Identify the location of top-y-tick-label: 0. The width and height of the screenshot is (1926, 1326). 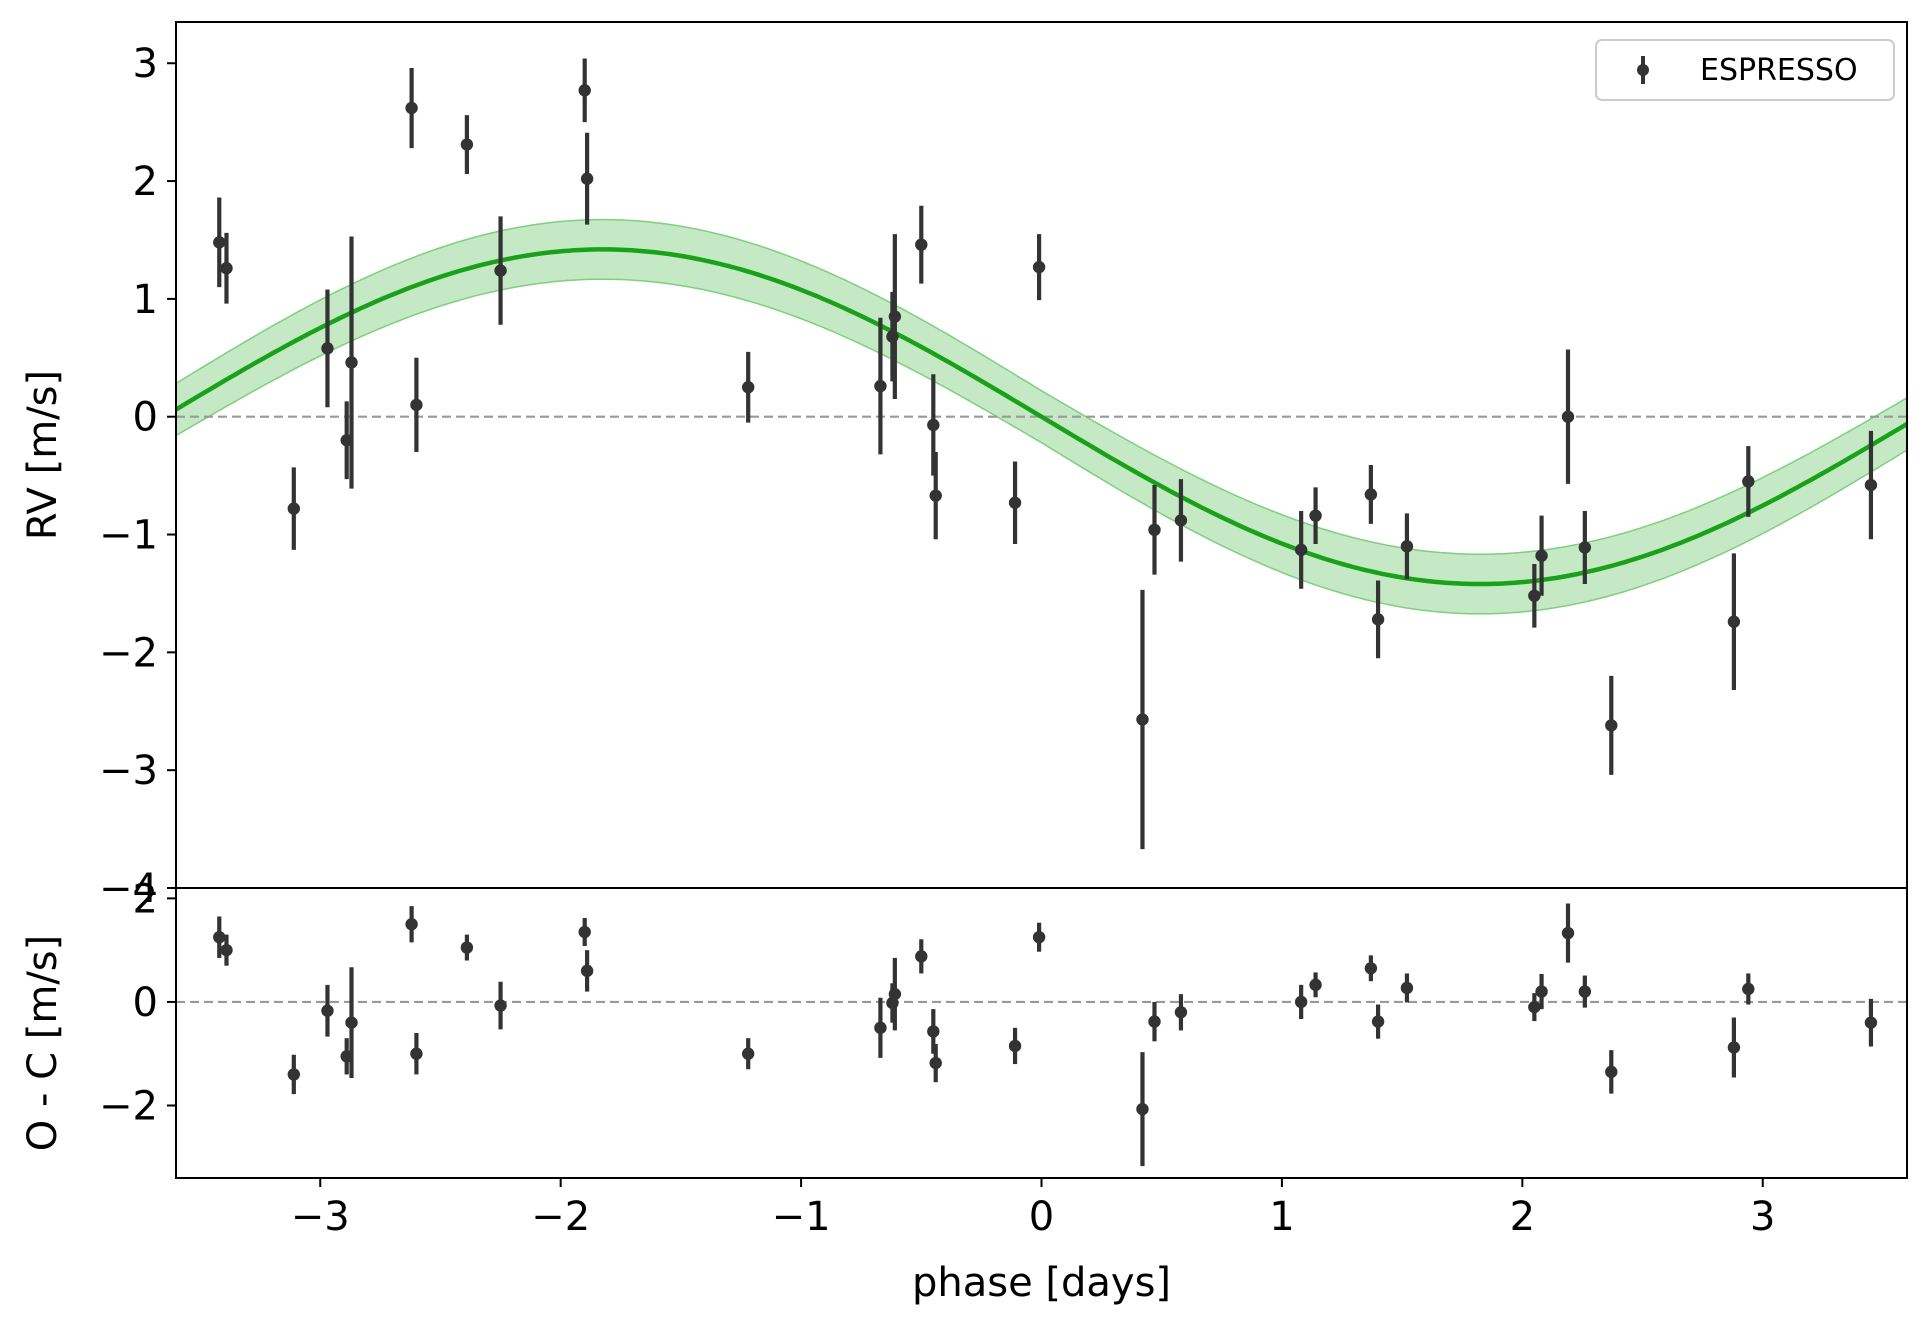
(145, 418).